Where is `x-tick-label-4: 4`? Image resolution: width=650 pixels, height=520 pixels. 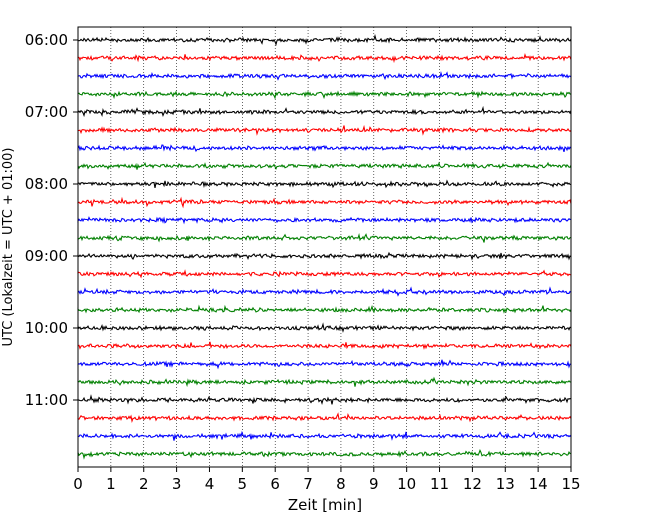
x-tick-label-4: 4 is located at coordinates (210, 484).